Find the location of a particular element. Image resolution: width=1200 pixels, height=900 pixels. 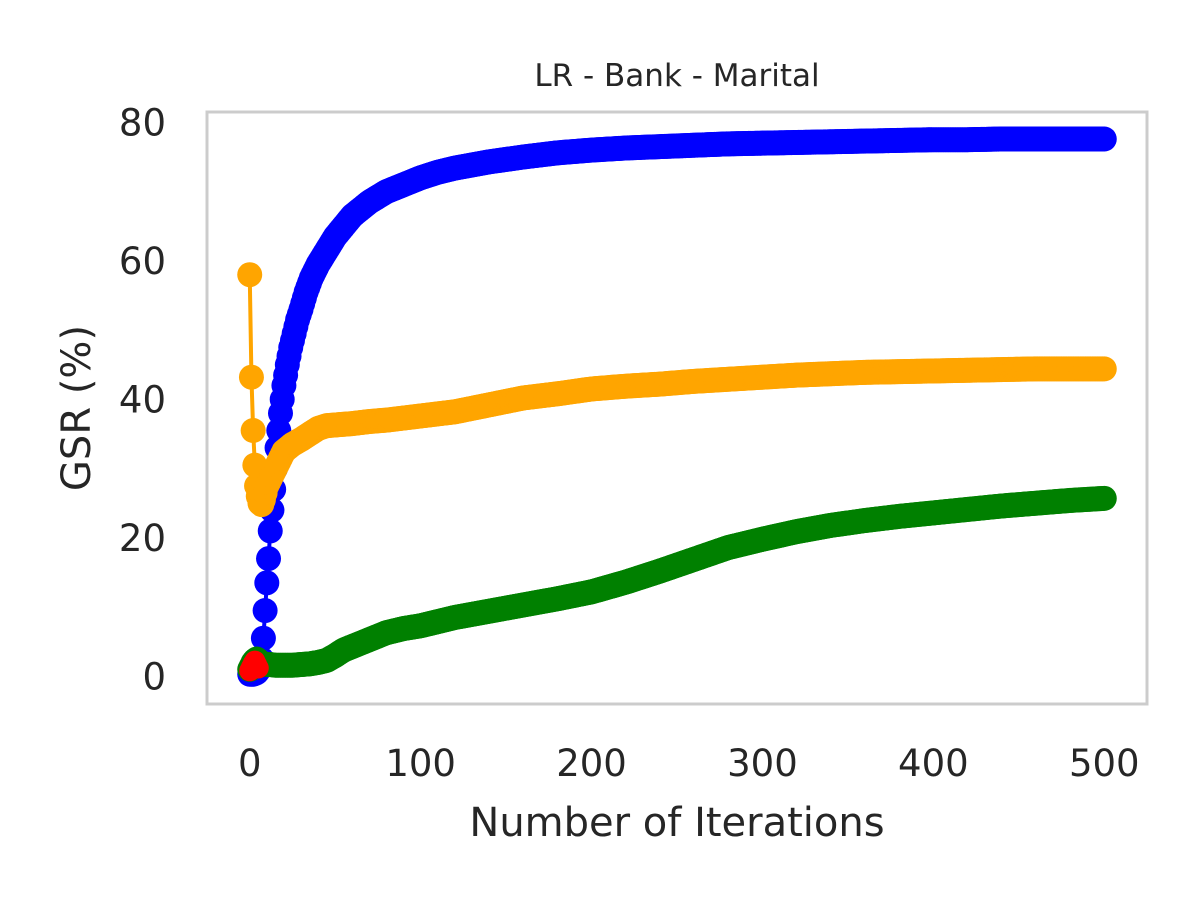

x-axis-label: Number of Iterations is located at coordinates (676, 823).